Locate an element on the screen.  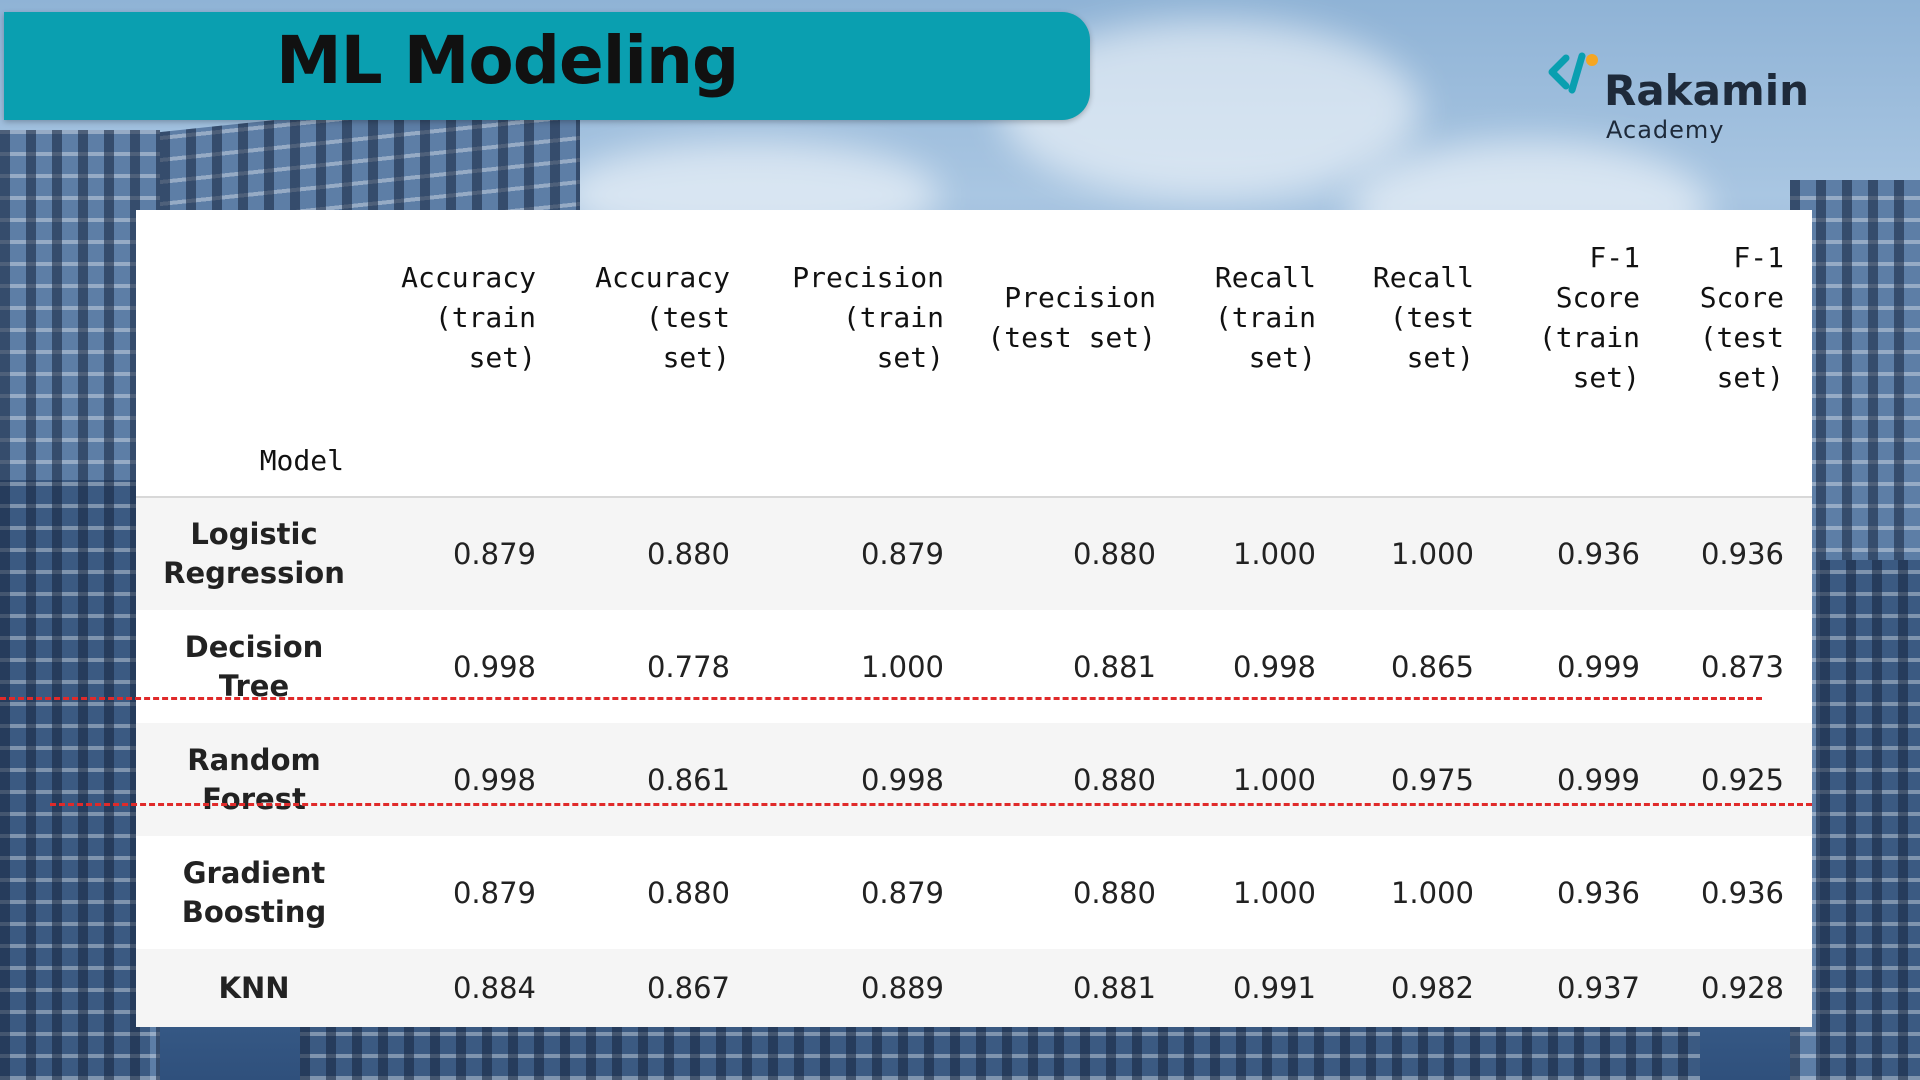
column-header: Precision (test set) is located at coordinates (1071, 317).